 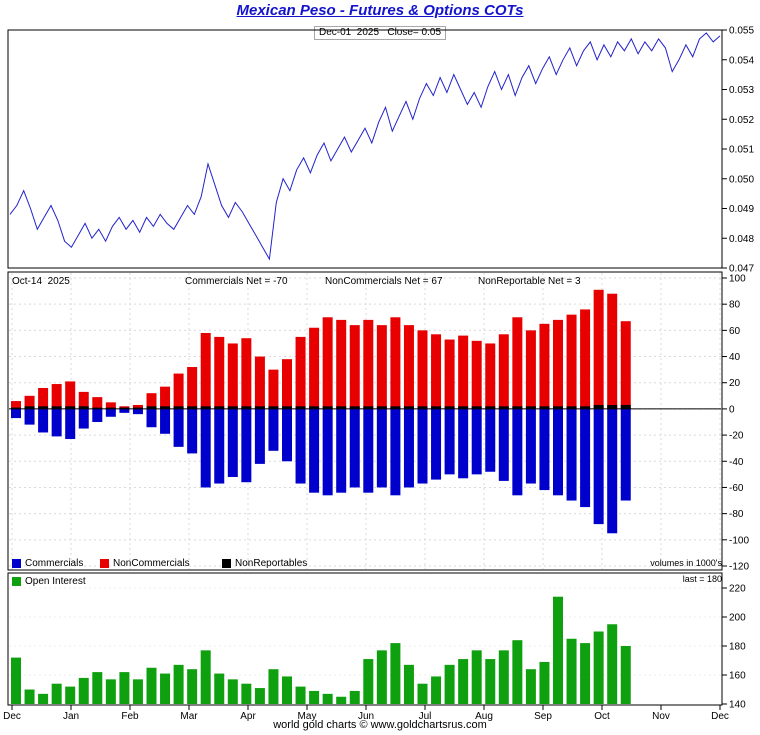 I want to click on oi-axis-tick-label: 180, so click(x=737, y=647).